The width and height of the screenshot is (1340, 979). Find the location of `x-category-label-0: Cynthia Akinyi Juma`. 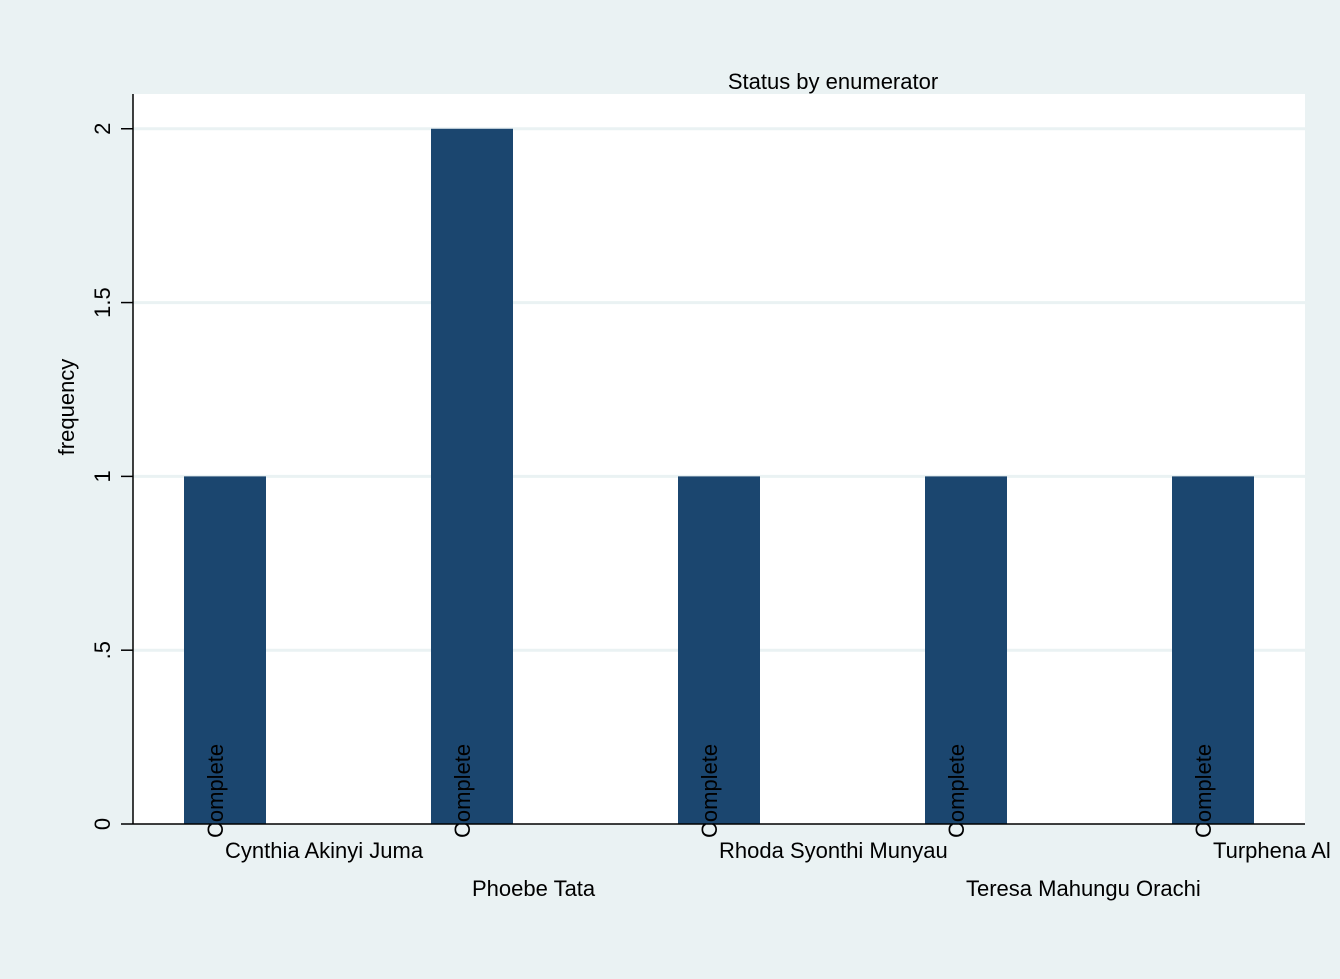

x-category-label-0: Cynthia Akinyi Juma is located at coordinates (324, 850).